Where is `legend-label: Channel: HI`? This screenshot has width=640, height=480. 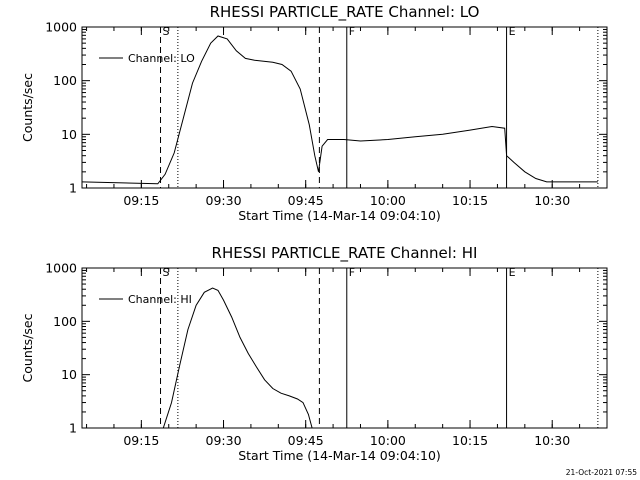
legend-label: Channel: HI is located at coordinates (160, 299).